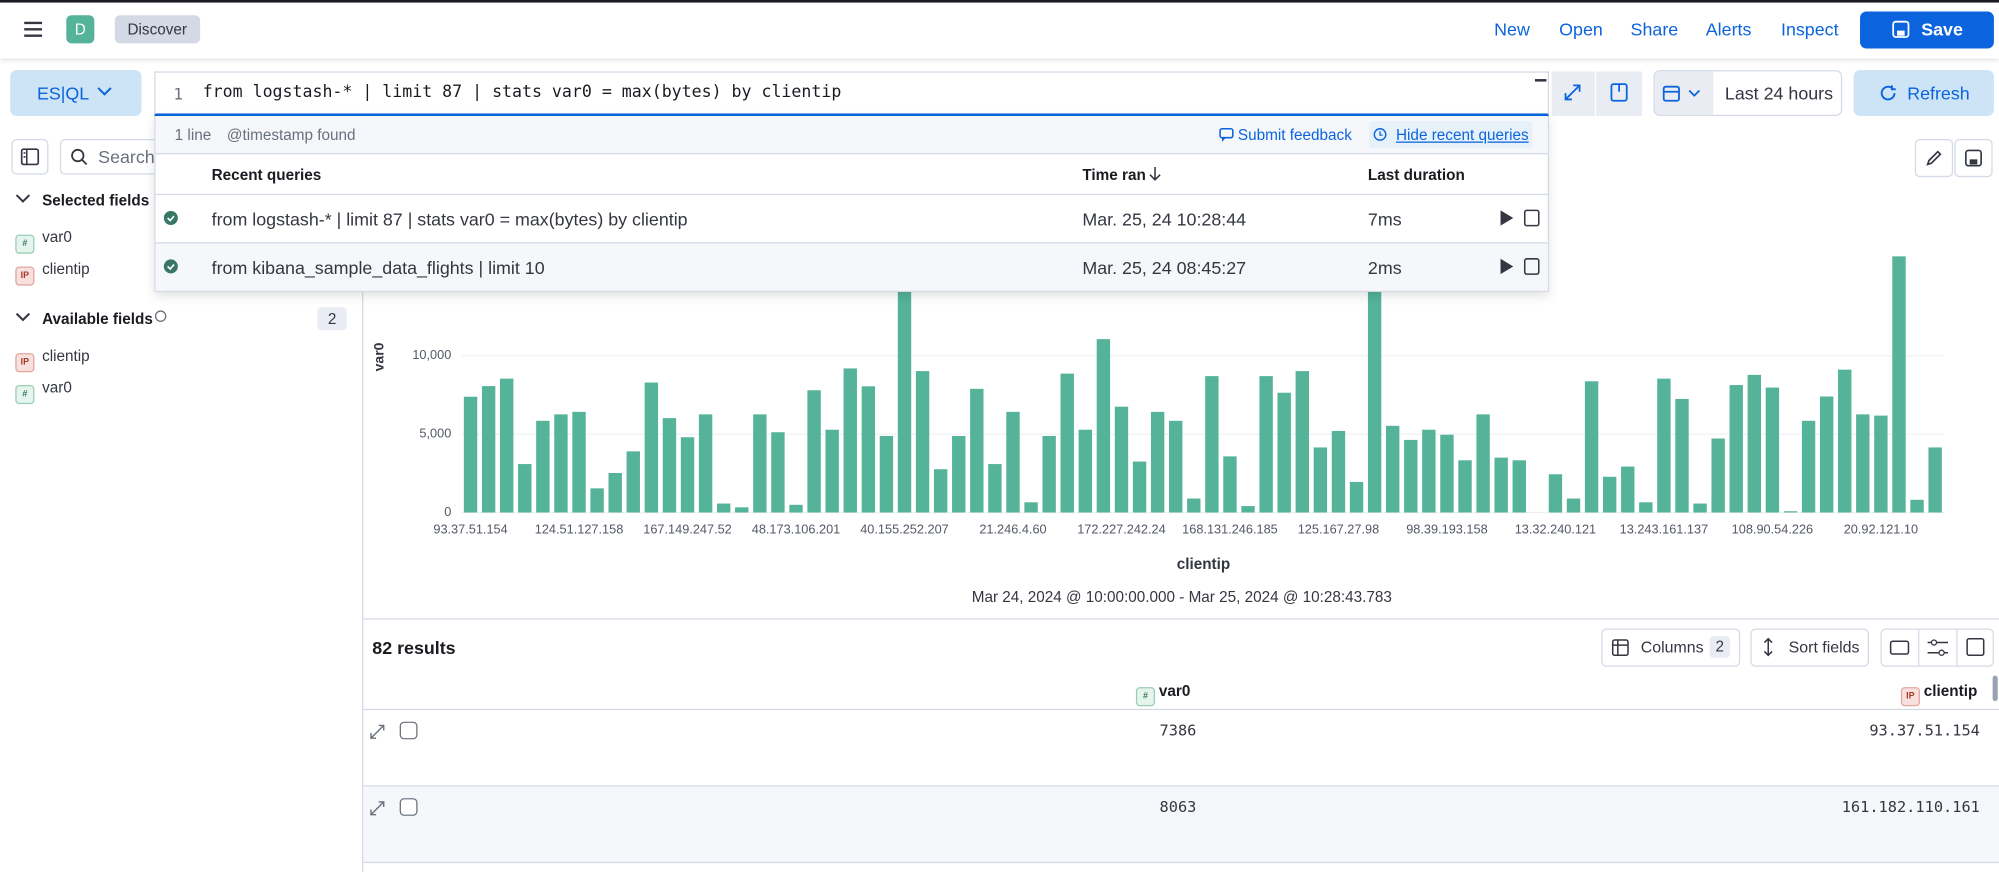  What do you see at coordinates (852, 194) in the screenshot?
I see `table-header-border` at bounding box center [852, 194].